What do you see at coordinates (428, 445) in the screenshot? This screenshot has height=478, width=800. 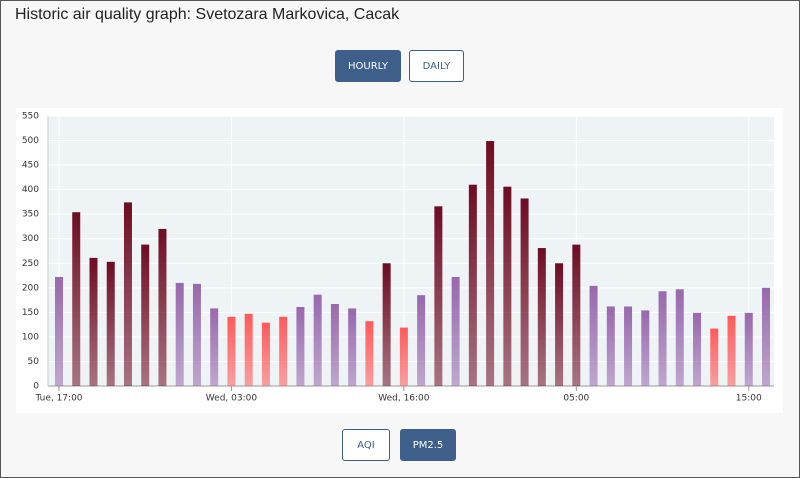 I see `pm25-button: PM2.5` at bounding box center [428, 445].